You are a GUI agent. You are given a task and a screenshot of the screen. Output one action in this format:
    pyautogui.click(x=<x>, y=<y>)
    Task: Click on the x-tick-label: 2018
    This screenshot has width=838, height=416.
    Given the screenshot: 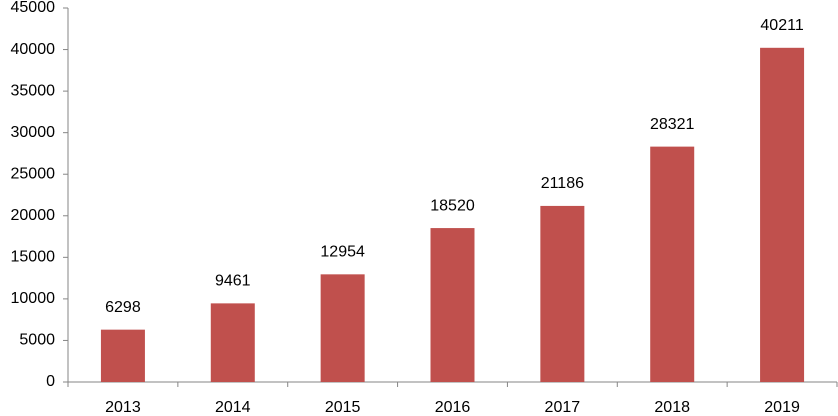 What is the action you would take?
    pyautogui.click(x=672, y=407)
    